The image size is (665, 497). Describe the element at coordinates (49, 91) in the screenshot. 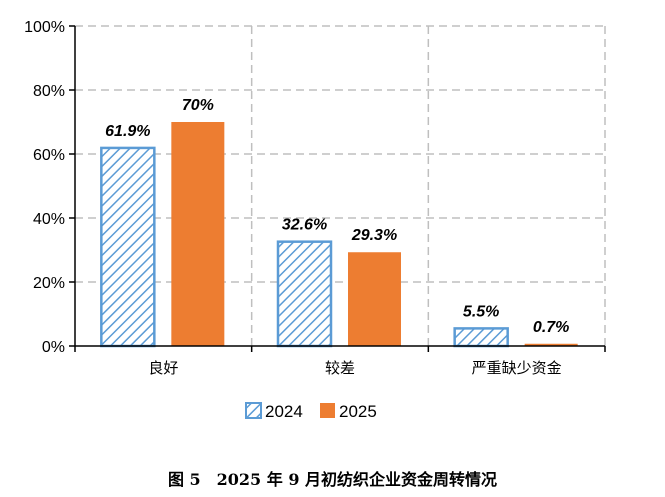

I see `y-tick-label: 80%` at that location.